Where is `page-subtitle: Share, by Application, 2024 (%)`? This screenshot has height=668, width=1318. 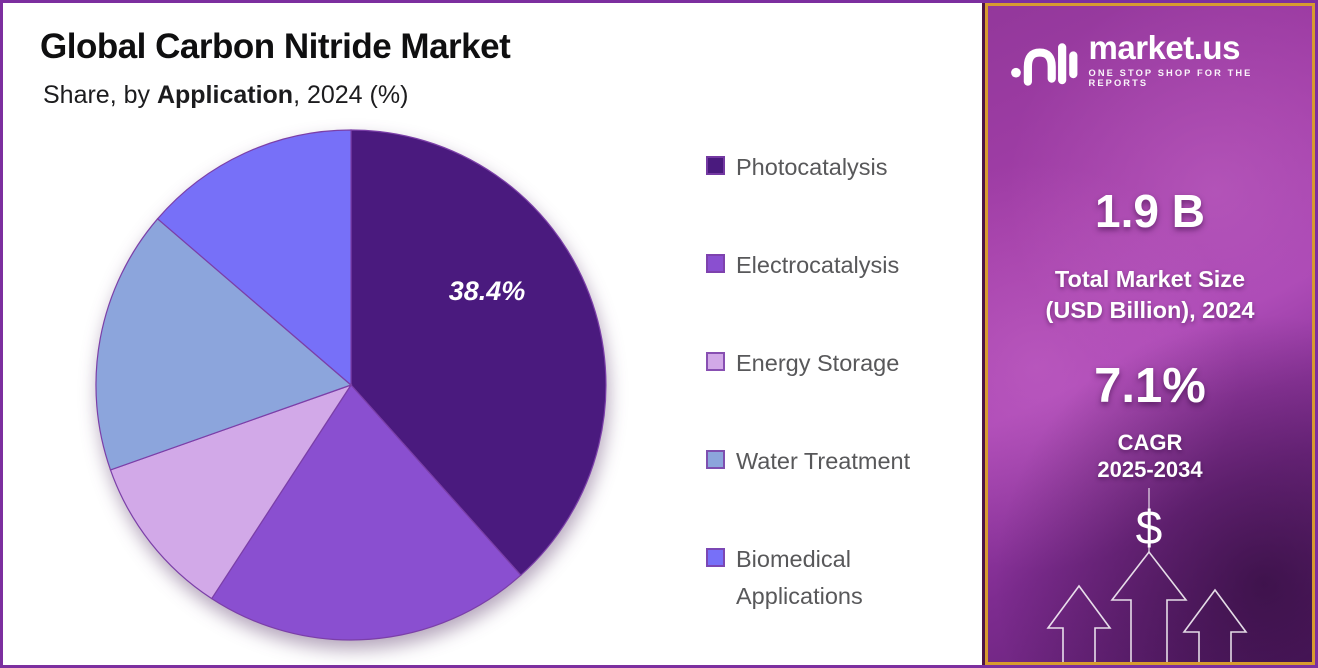
page-subtitle: Share, by Application, 2024 (%) is located at coordinates (225, 95).